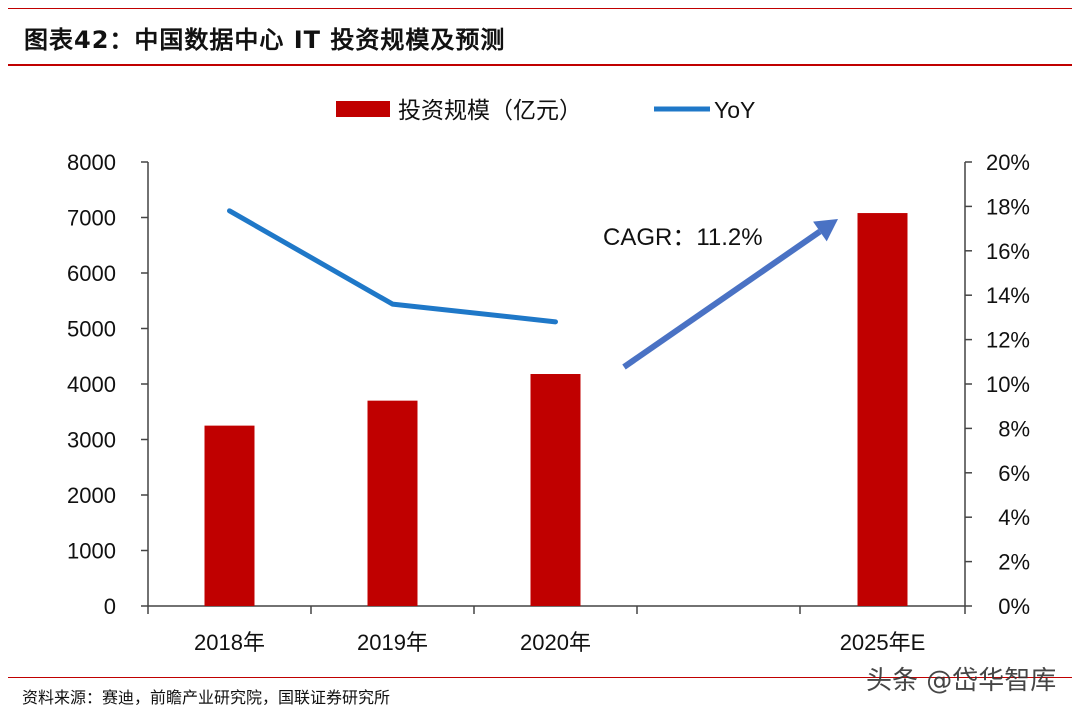  I want to click on title-rule, so click(540, 65).